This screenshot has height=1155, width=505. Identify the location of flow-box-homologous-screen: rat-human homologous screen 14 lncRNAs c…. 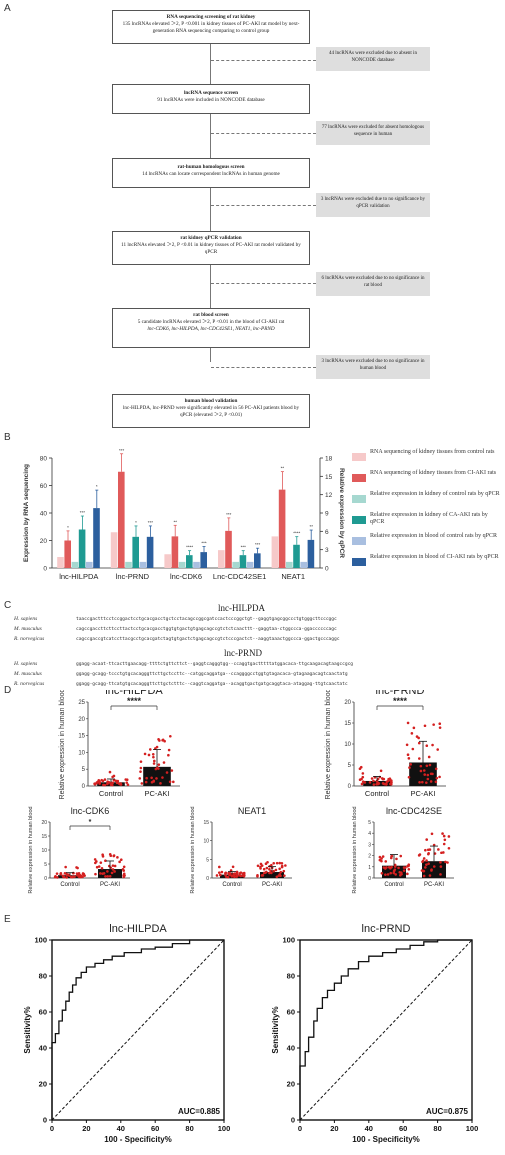
(211, 173).